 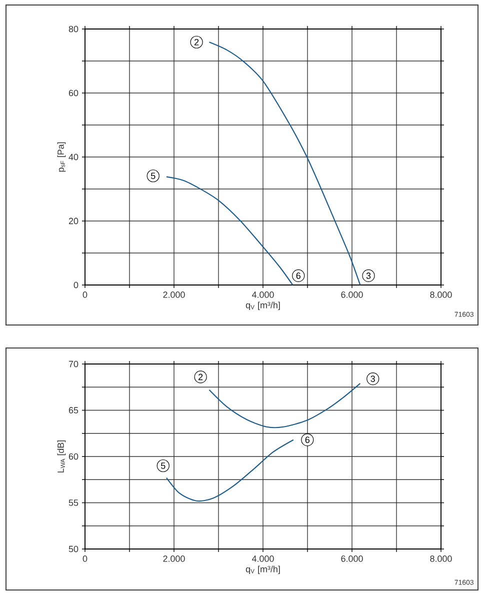 I want to click on y-axis-title: p$_{sF}$ [Pa], so click(x=61, y=157).